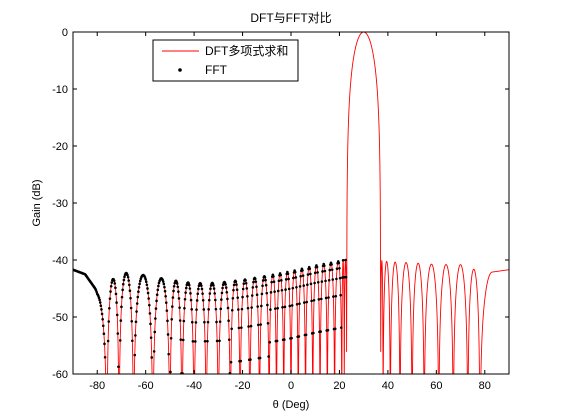 The width and height of the screenshot is (561, 420). I want to click on y-tick-label: -30, so click(60, 204).